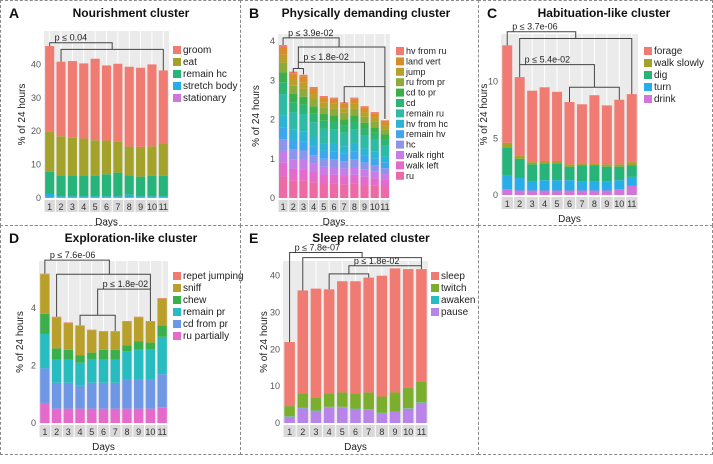 This screenshot has width=713, height=464. I want to click on bar-segment-cd, so click(374, 136).